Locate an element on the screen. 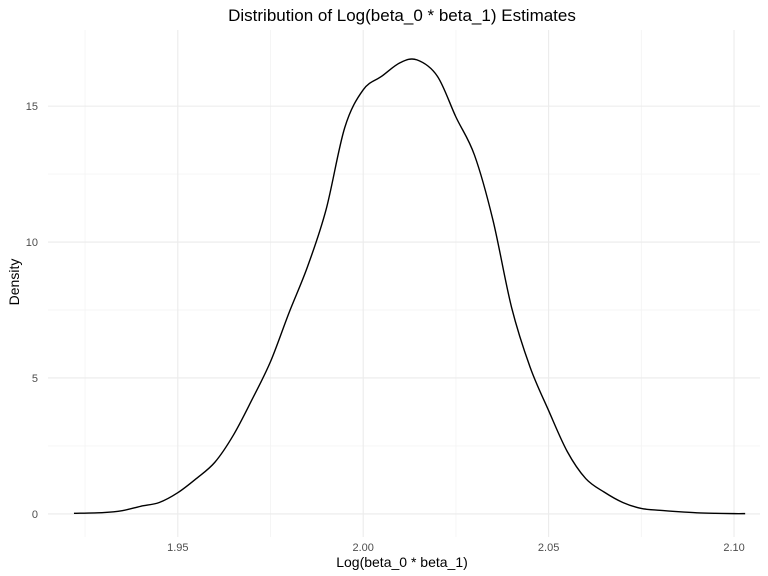 The image size is (768, 576). y-axis-label: Density is located at coordinates (14, 282).